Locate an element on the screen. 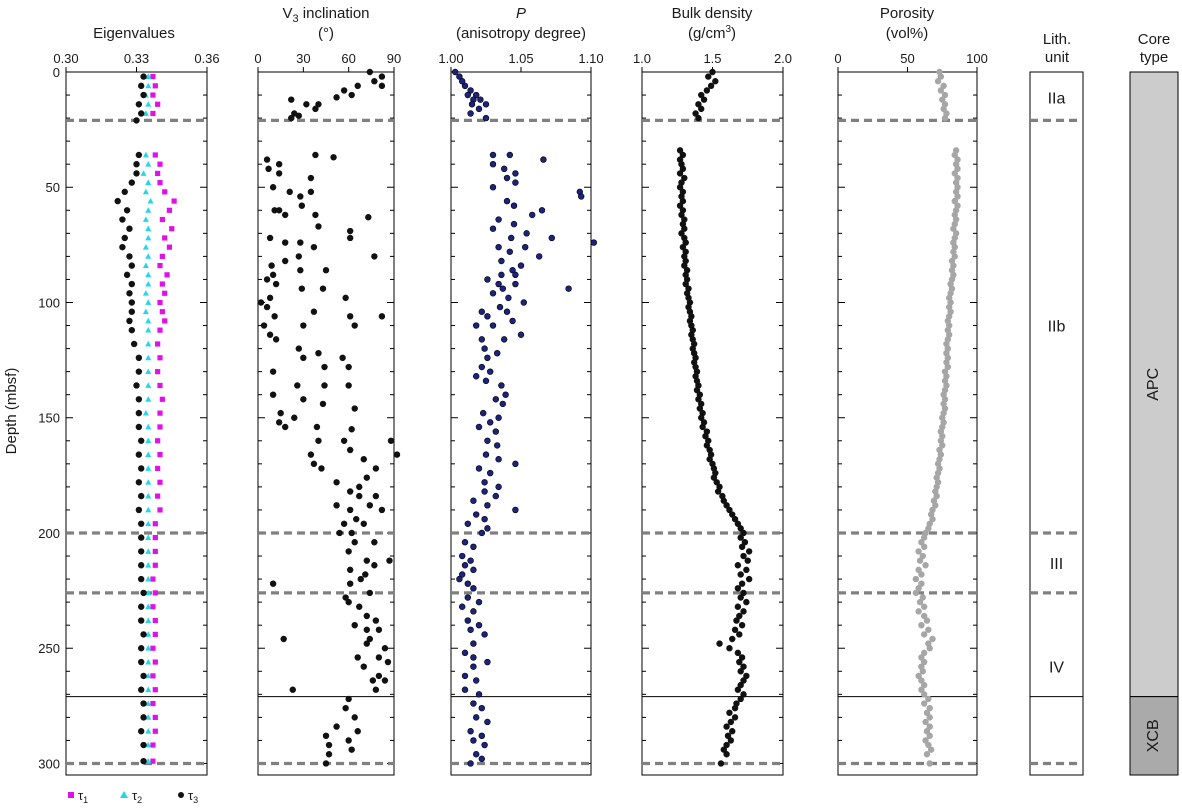 This screenshot has height=809, width=1182. bd-unit: (g/cm3) is located at coordinates (712, 33).